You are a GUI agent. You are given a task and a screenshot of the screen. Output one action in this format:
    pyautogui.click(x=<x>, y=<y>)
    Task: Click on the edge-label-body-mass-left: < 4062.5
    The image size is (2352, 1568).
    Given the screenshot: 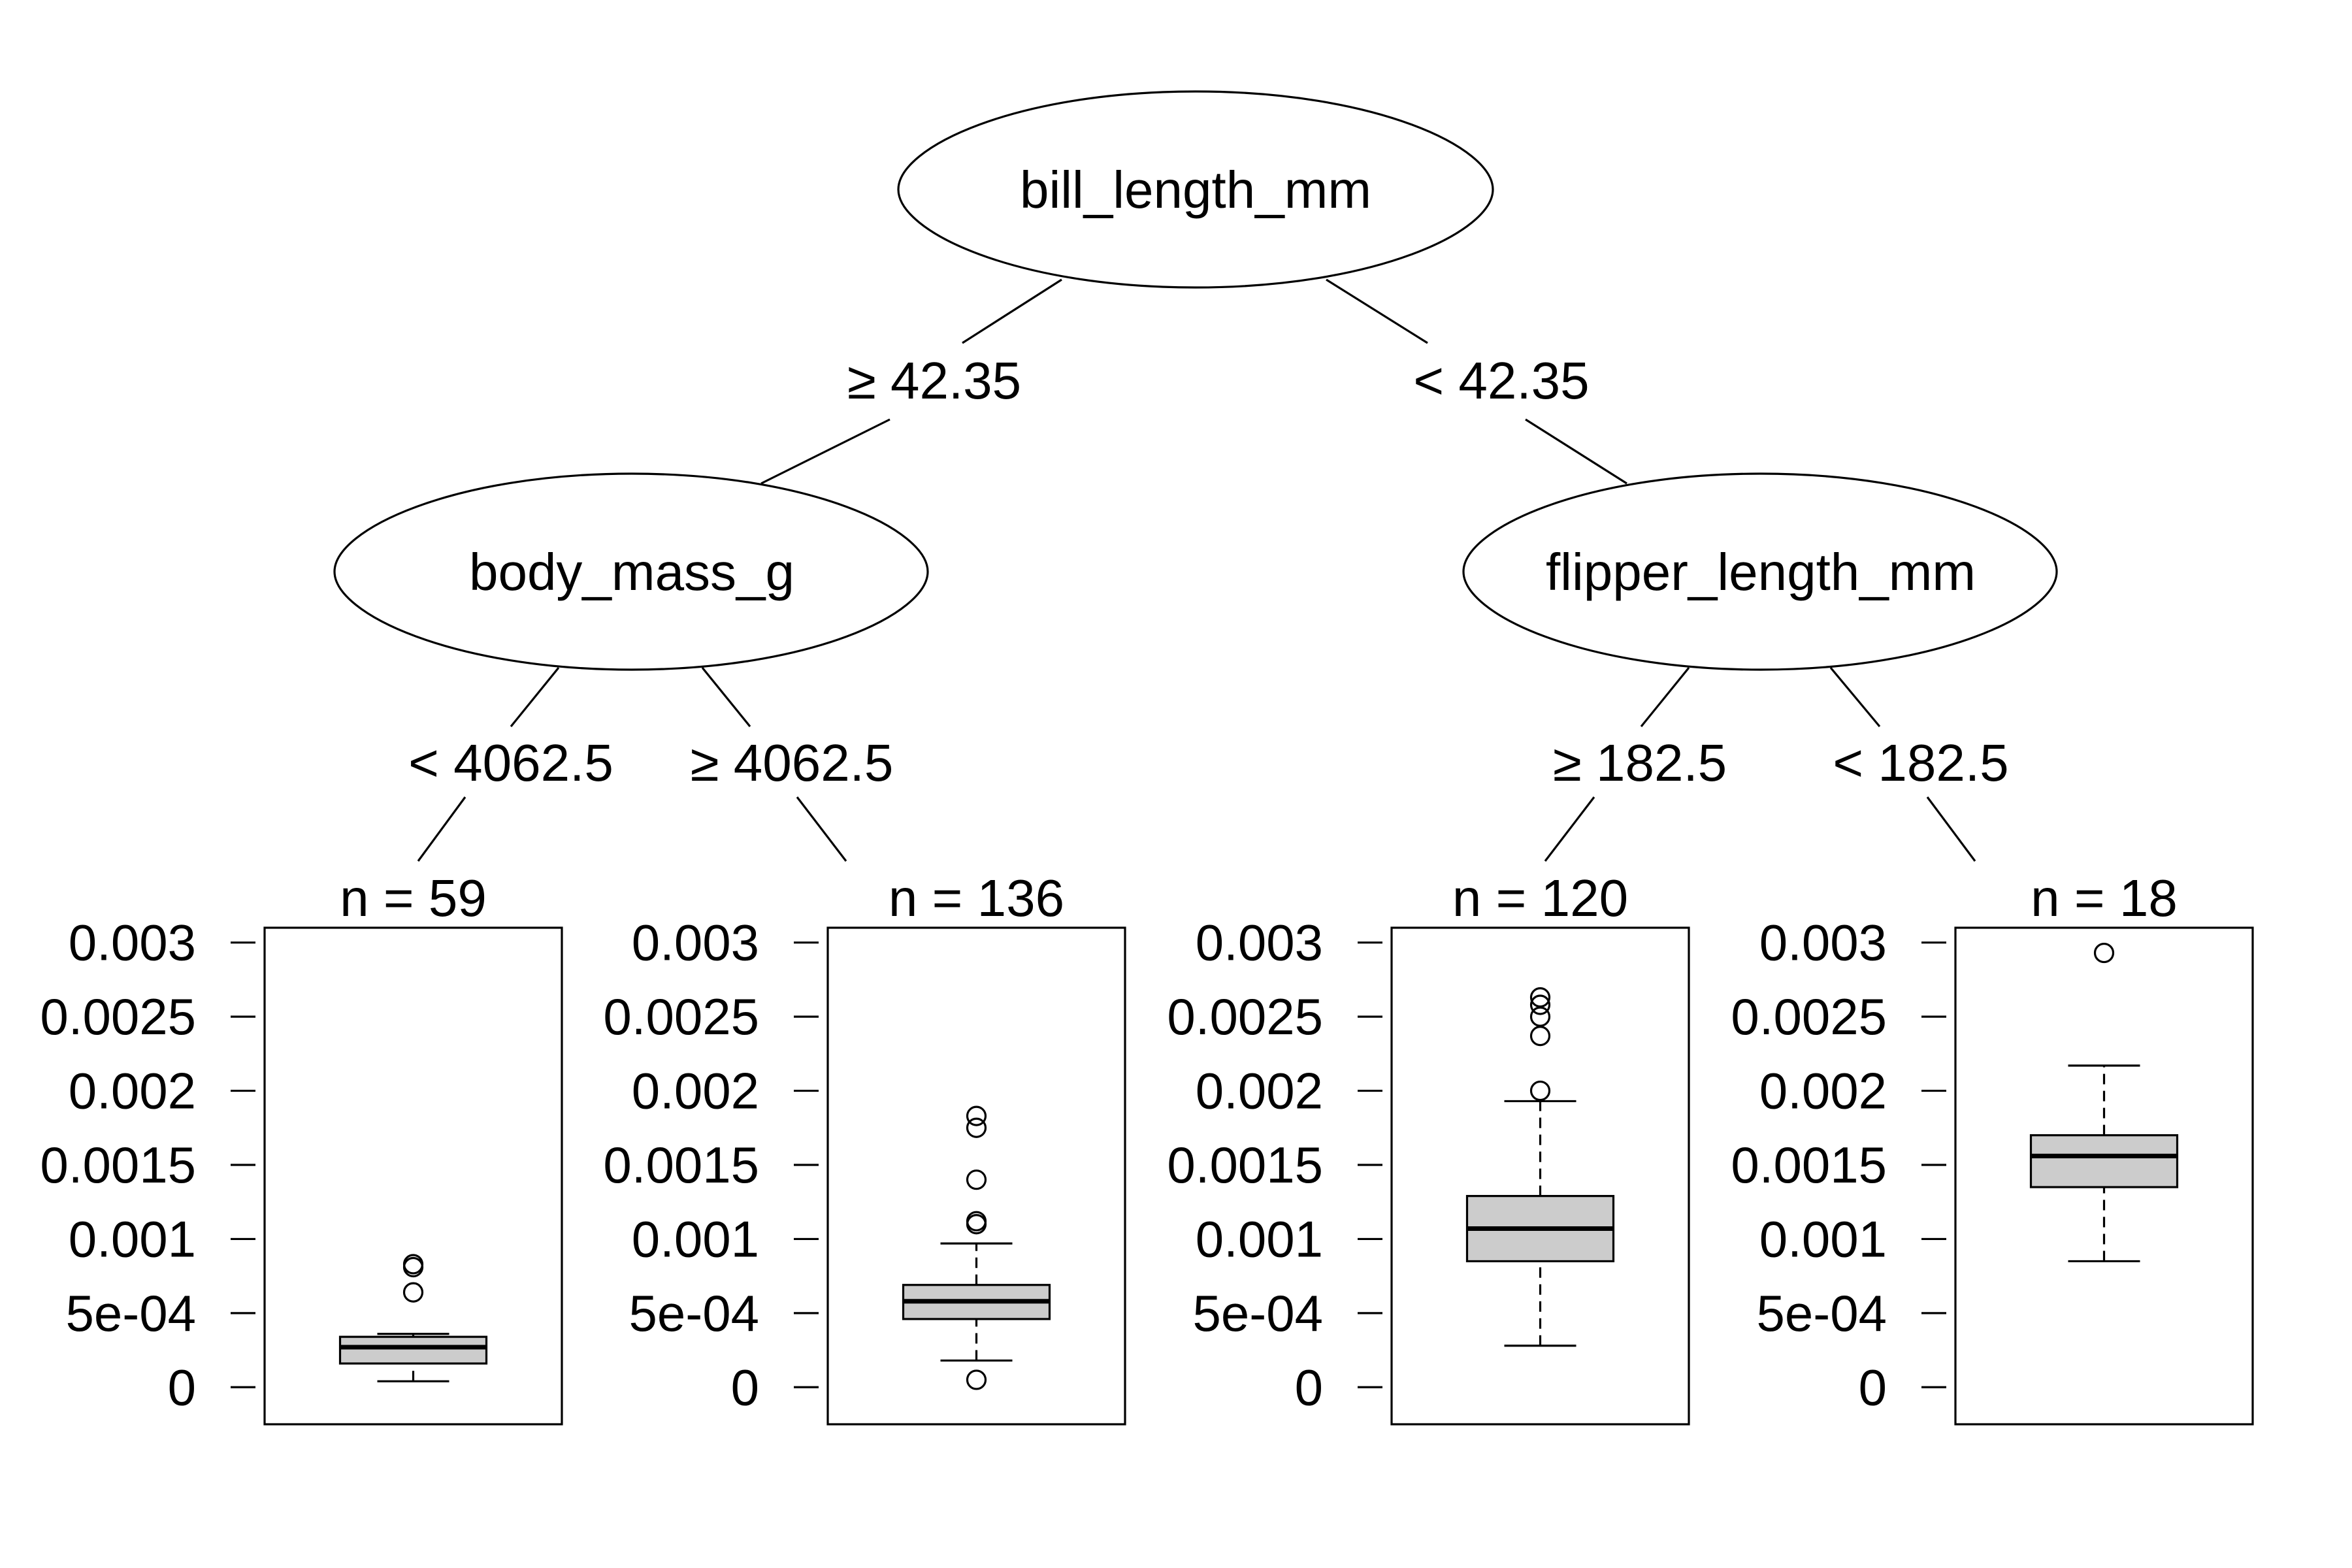 What is the action you would take?
    pyautogui.click(x=510, y=763)
    